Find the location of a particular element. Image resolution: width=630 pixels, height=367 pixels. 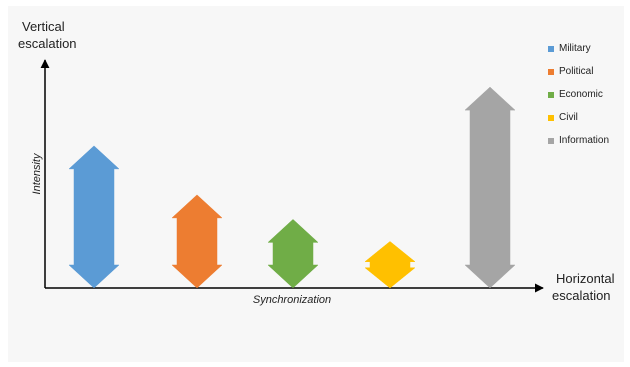

information-arrow is located at coordinates (490, 187).